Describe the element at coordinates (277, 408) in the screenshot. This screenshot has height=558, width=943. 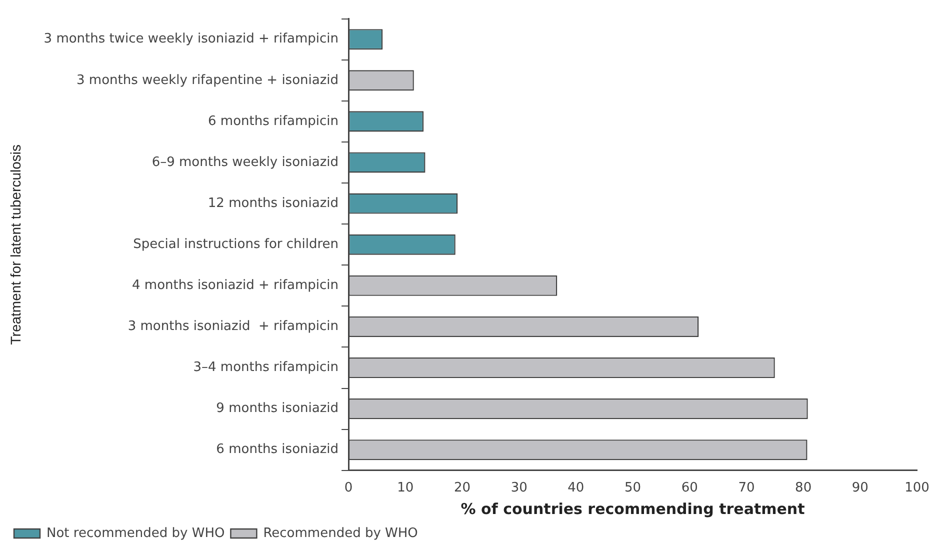
I see `y-tick-label: 9 months isoniazid` at that location.